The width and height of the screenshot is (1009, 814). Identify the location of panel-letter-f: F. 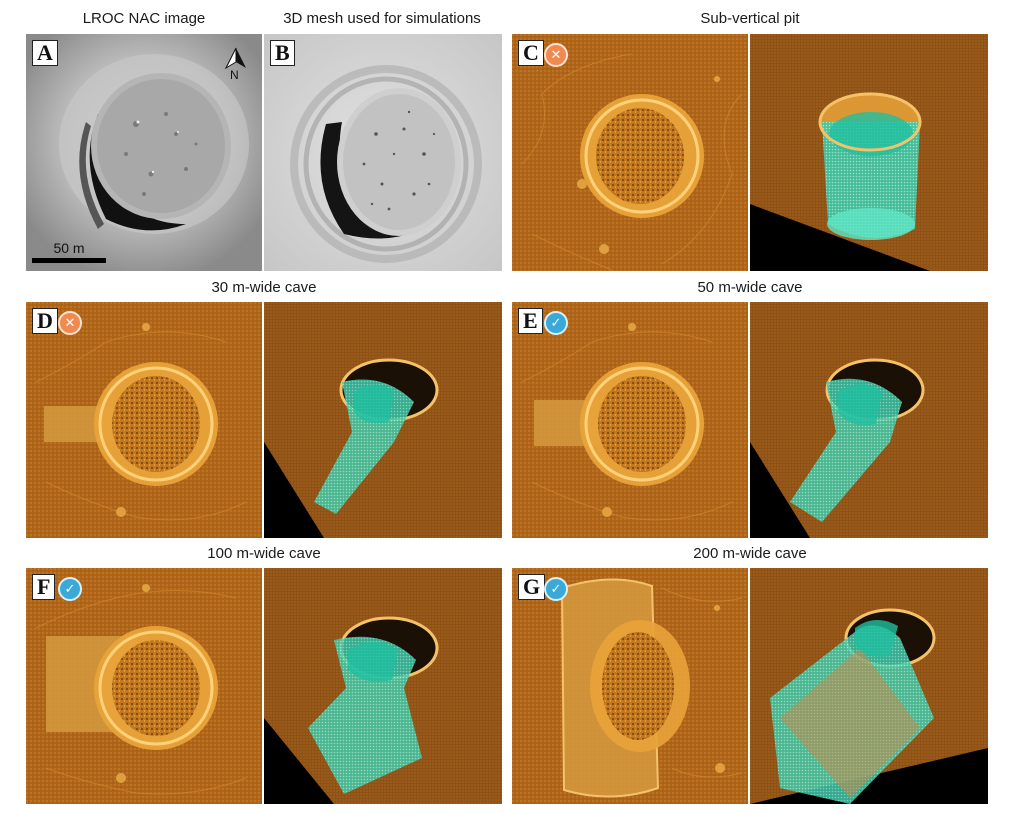
(44, 587).